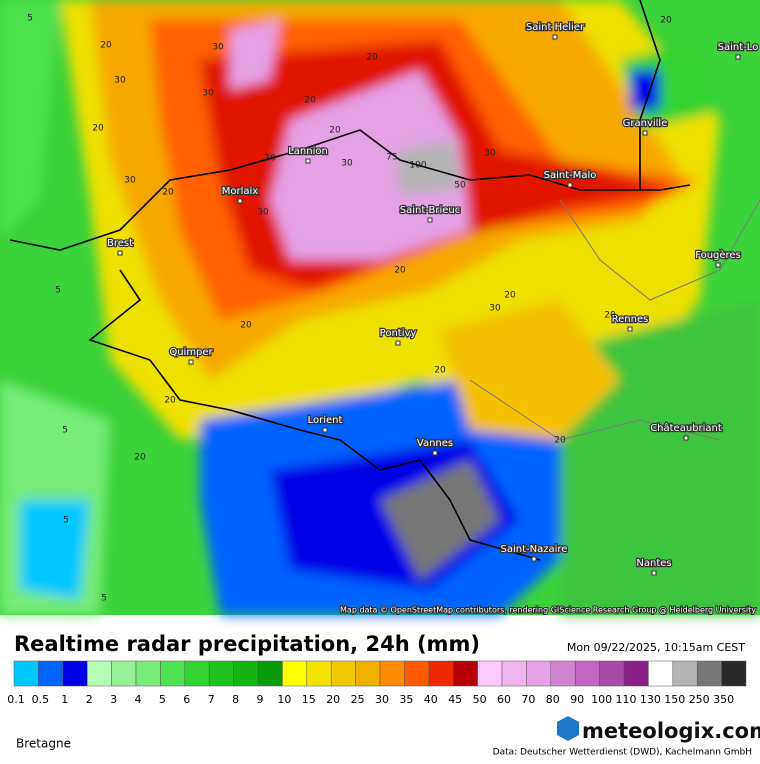  Describe the element at coordinates (284, 699) in the screenshot. I see `legend-label: 10` at that location.